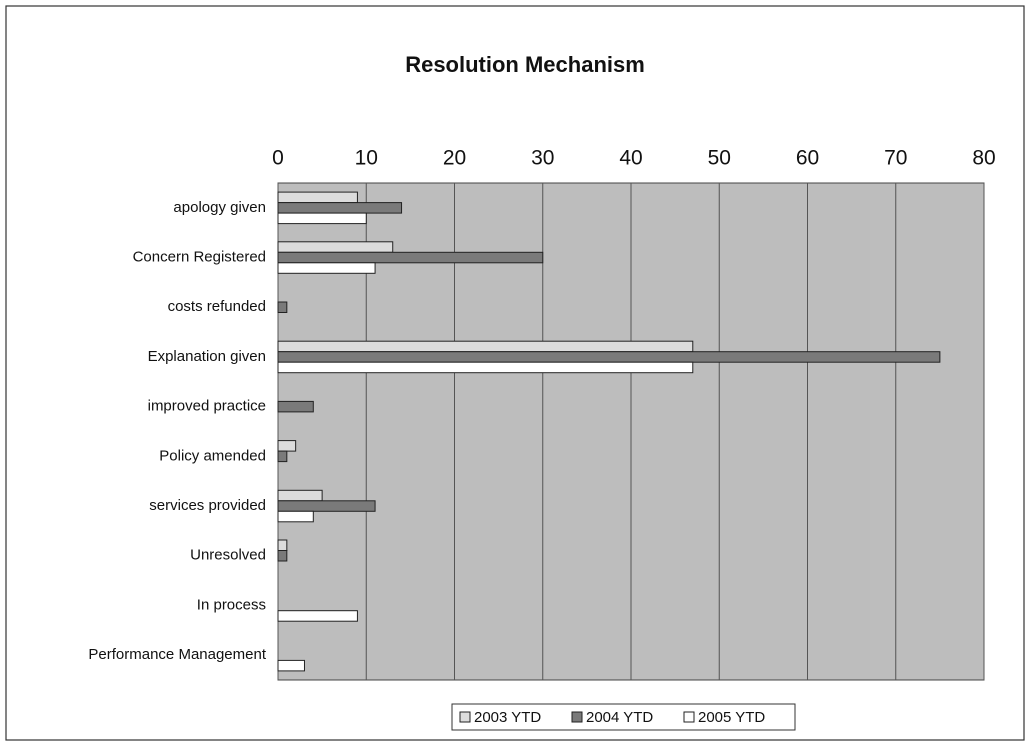  What do you see at coordinates (807, 158) in the screenshot?
I see `x-tick-label: 60` at bounding box center [807, 158].